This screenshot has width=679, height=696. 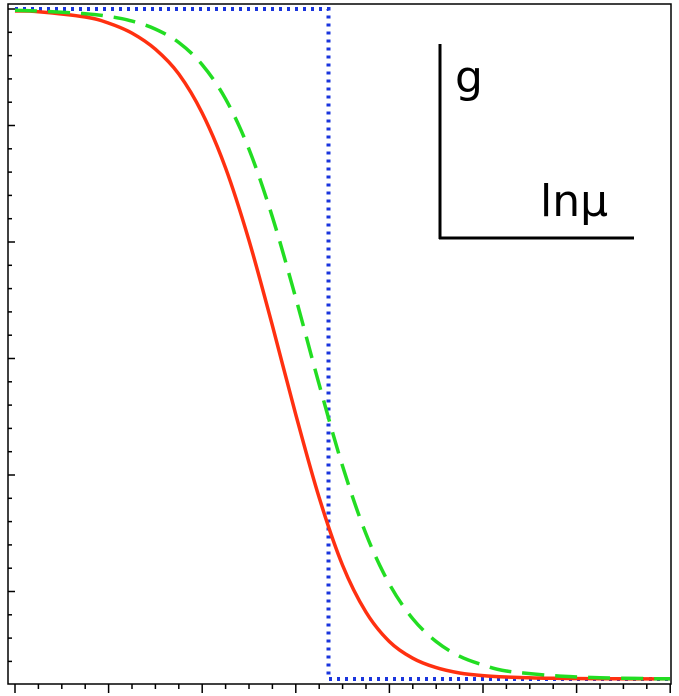 What do you see at coordinates (536, 142) in the screenshot?
I see `inset-axes: g lnμ` at bounding box center [536, 142].